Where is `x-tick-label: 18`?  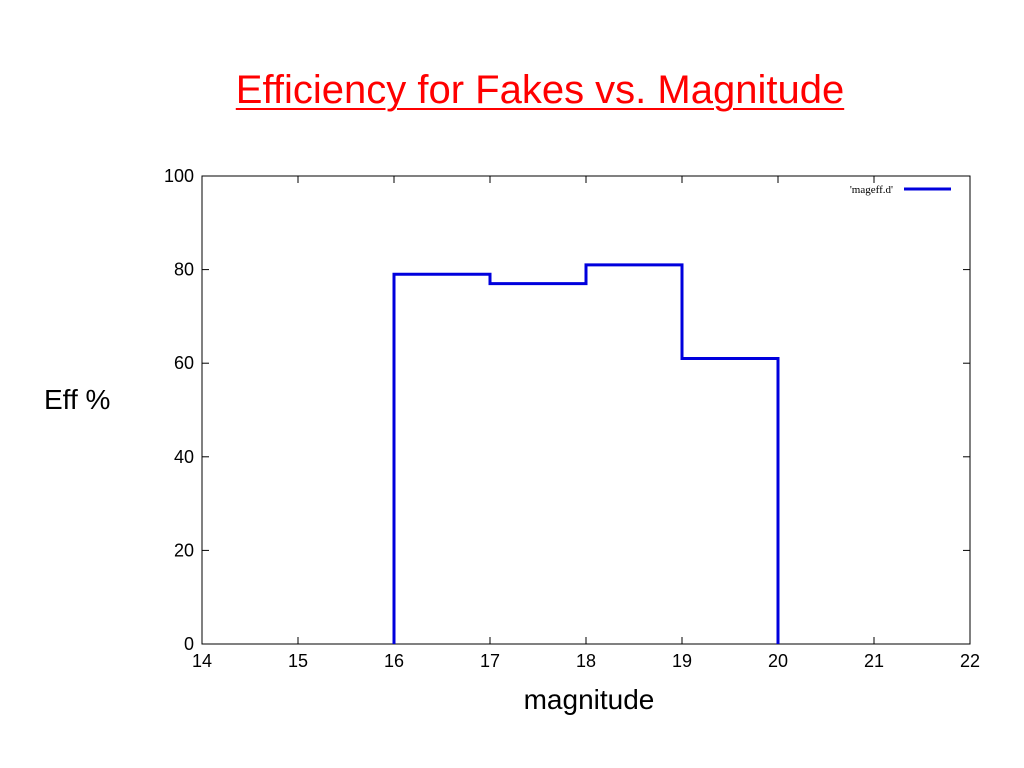 x-tick-label: 18 is located at coordinates (586, 661).